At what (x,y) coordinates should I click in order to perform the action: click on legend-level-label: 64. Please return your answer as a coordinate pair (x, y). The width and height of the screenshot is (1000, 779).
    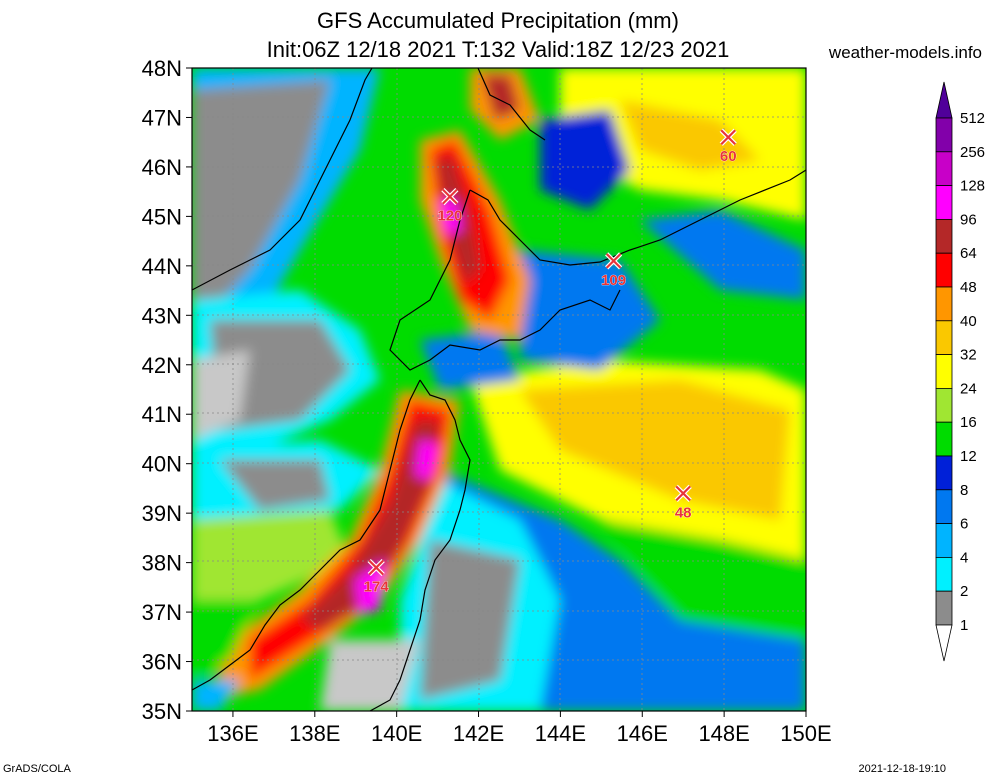
    Looking at the image, I should click on (968, 253).